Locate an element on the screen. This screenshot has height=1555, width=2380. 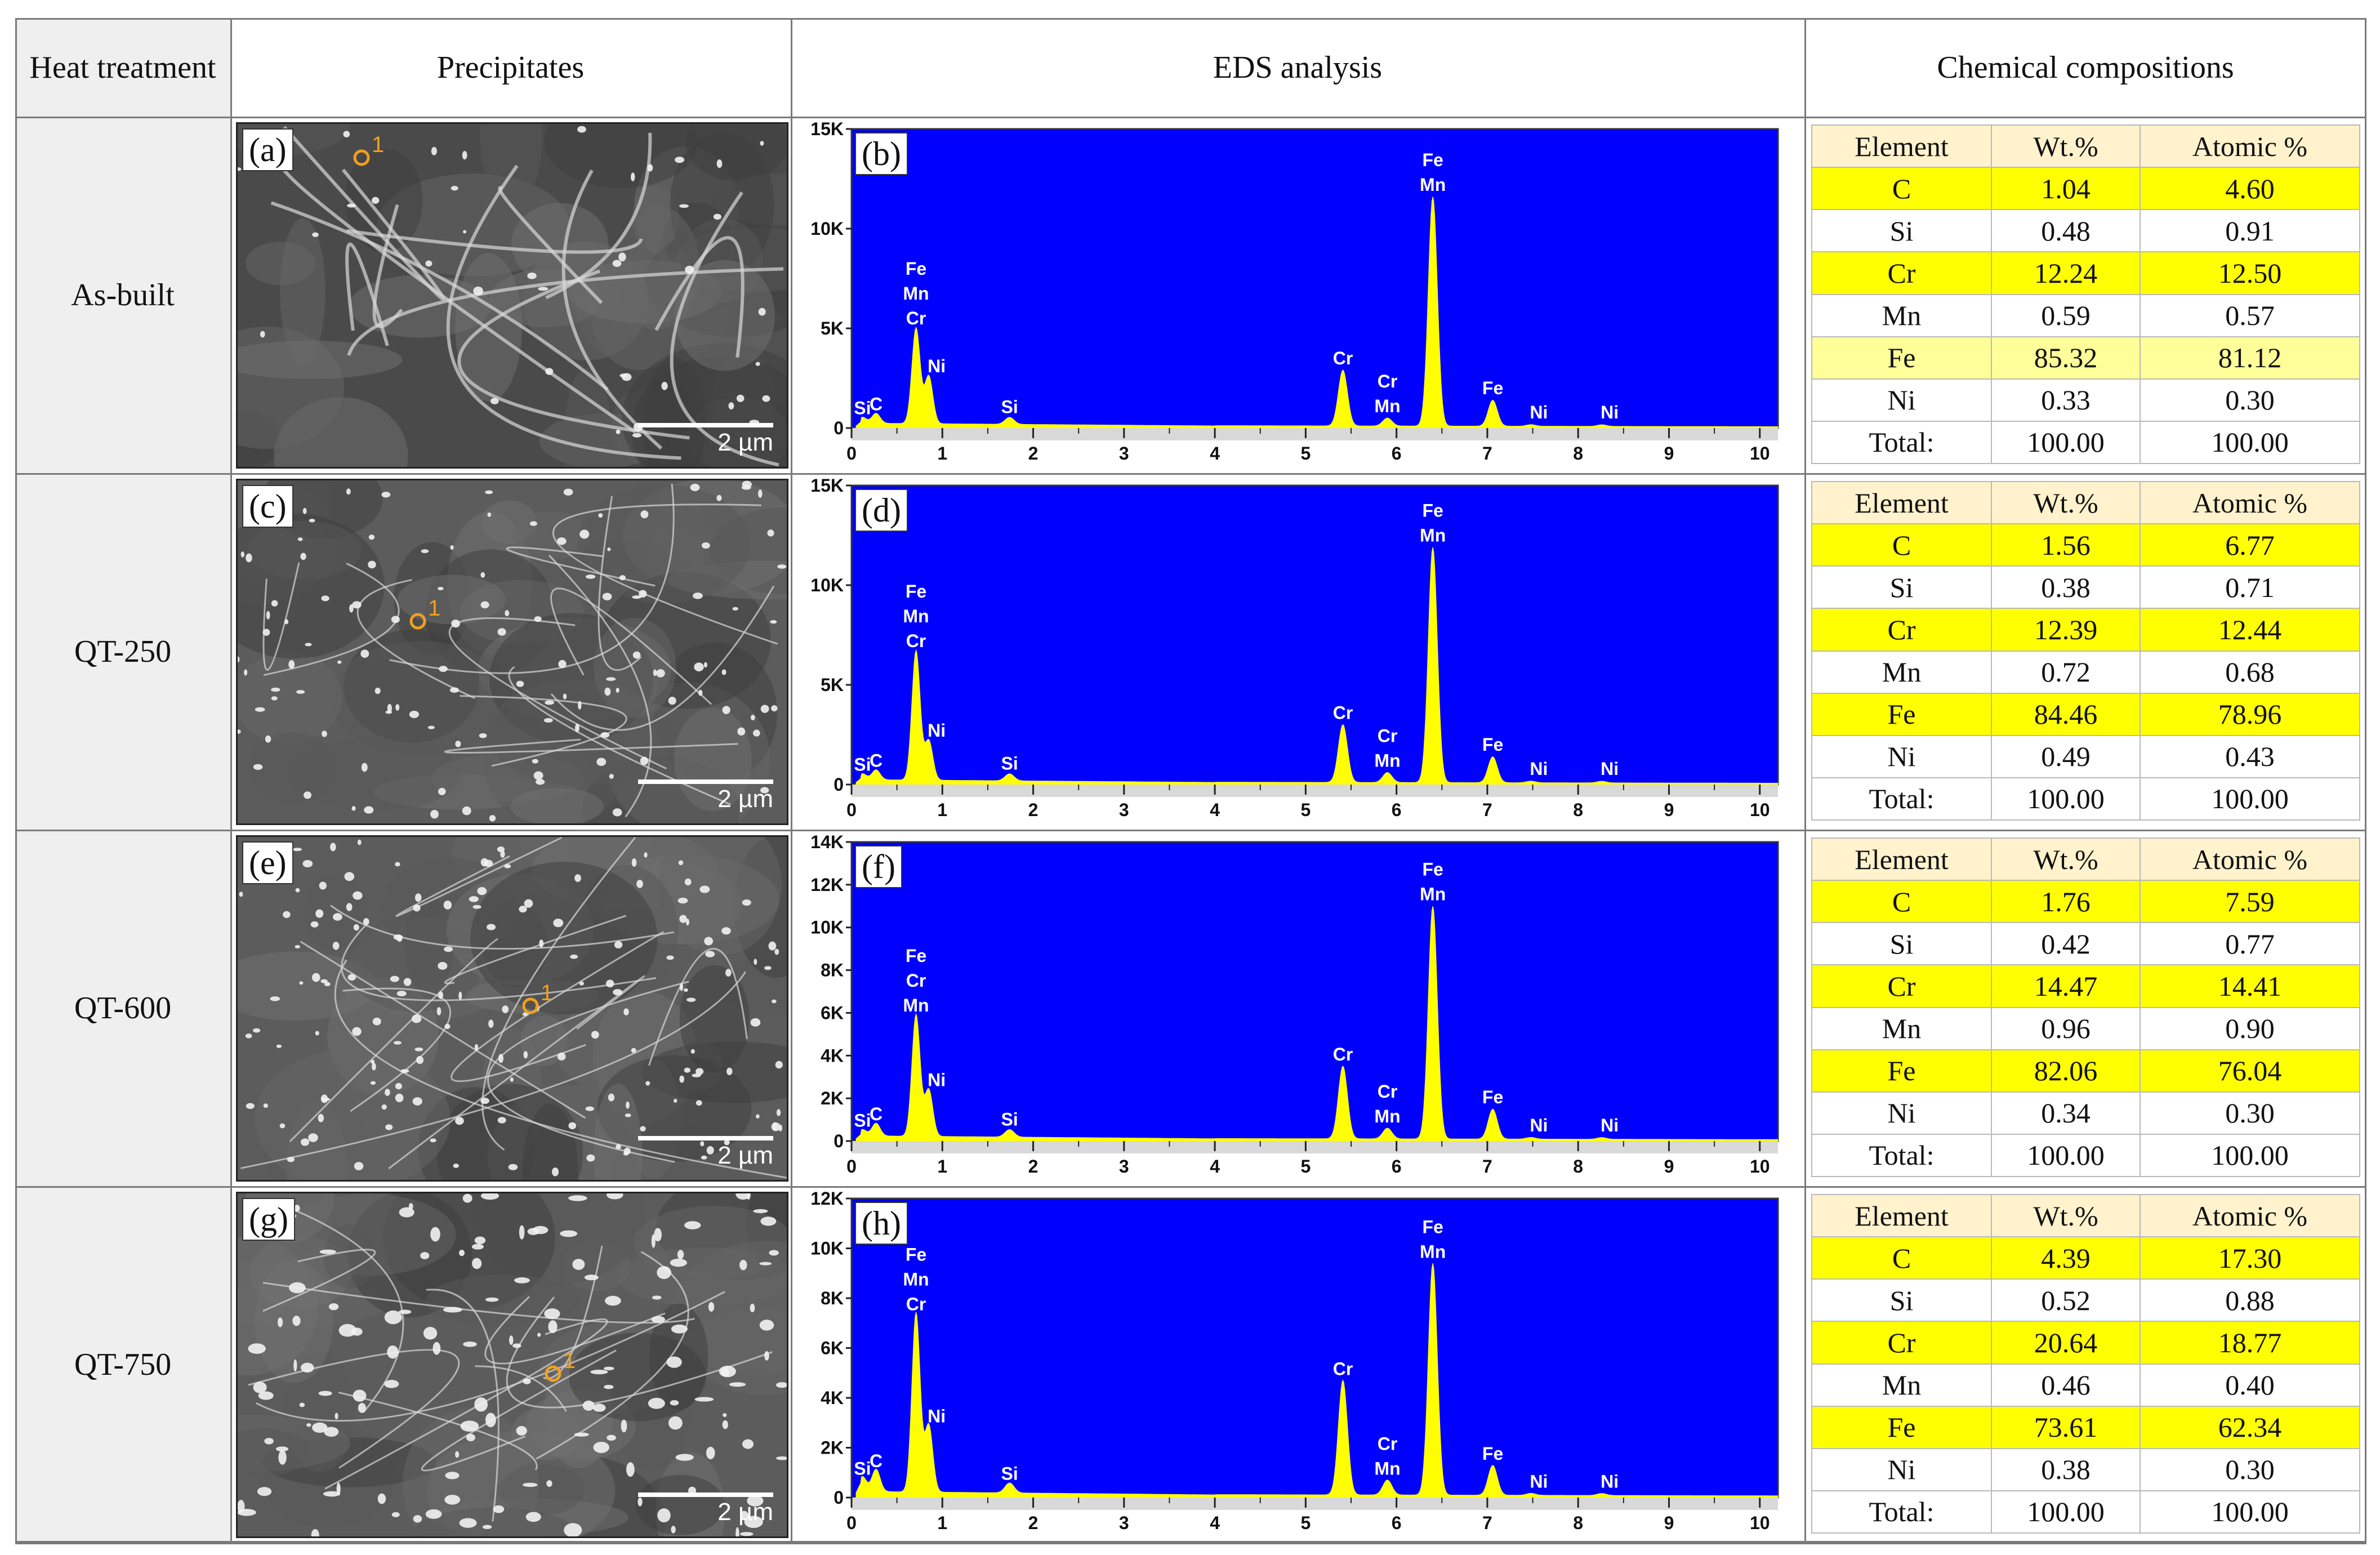
grid-vline is located at coordinates (2365, 781).